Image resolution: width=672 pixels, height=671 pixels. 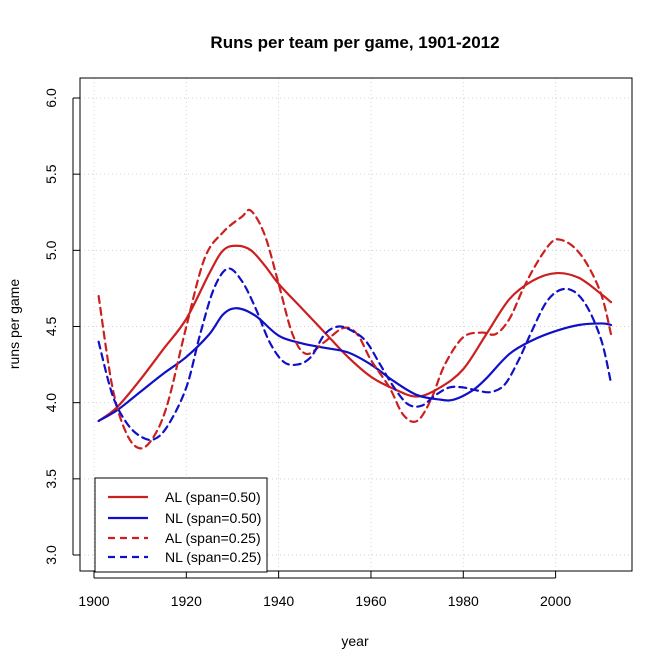 What do you see at coordinates (355, 641) in the screenshot?
I see `x-axis-label: year` at bounding box center [355, 641].